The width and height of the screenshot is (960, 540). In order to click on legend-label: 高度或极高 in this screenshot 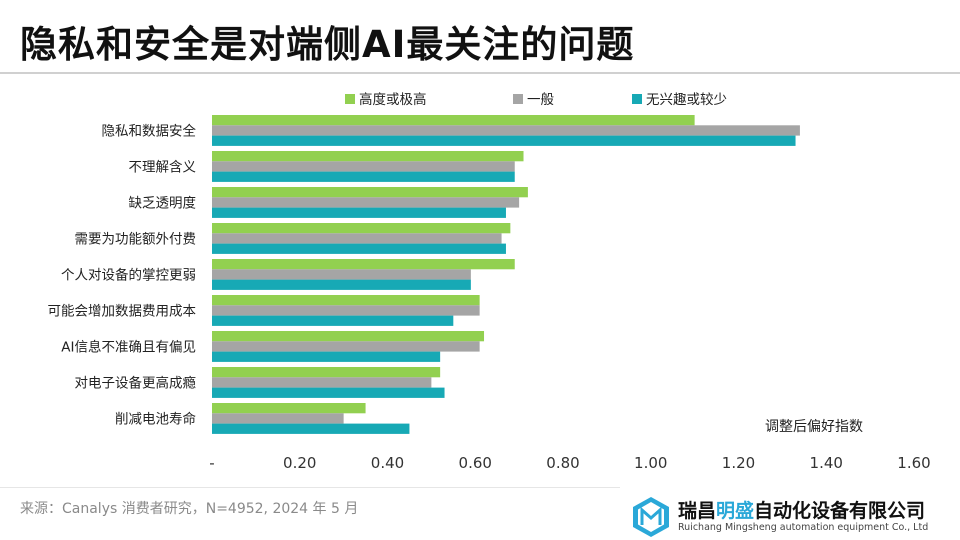, I will do `click(393, 99)`.